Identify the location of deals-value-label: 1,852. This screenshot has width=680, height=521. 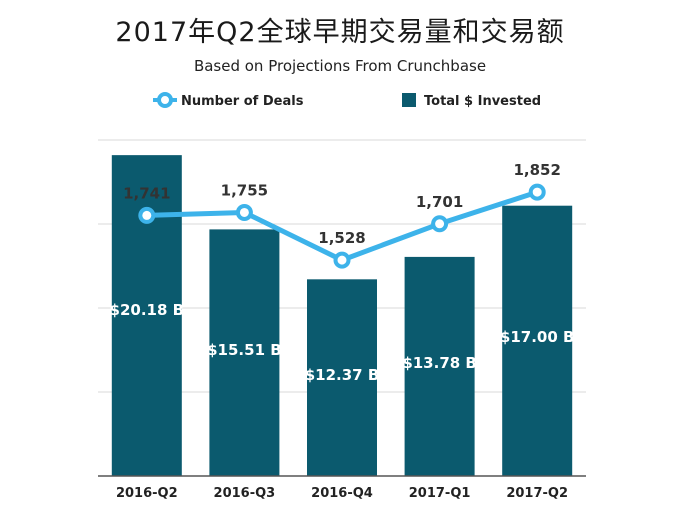
(536, 170).